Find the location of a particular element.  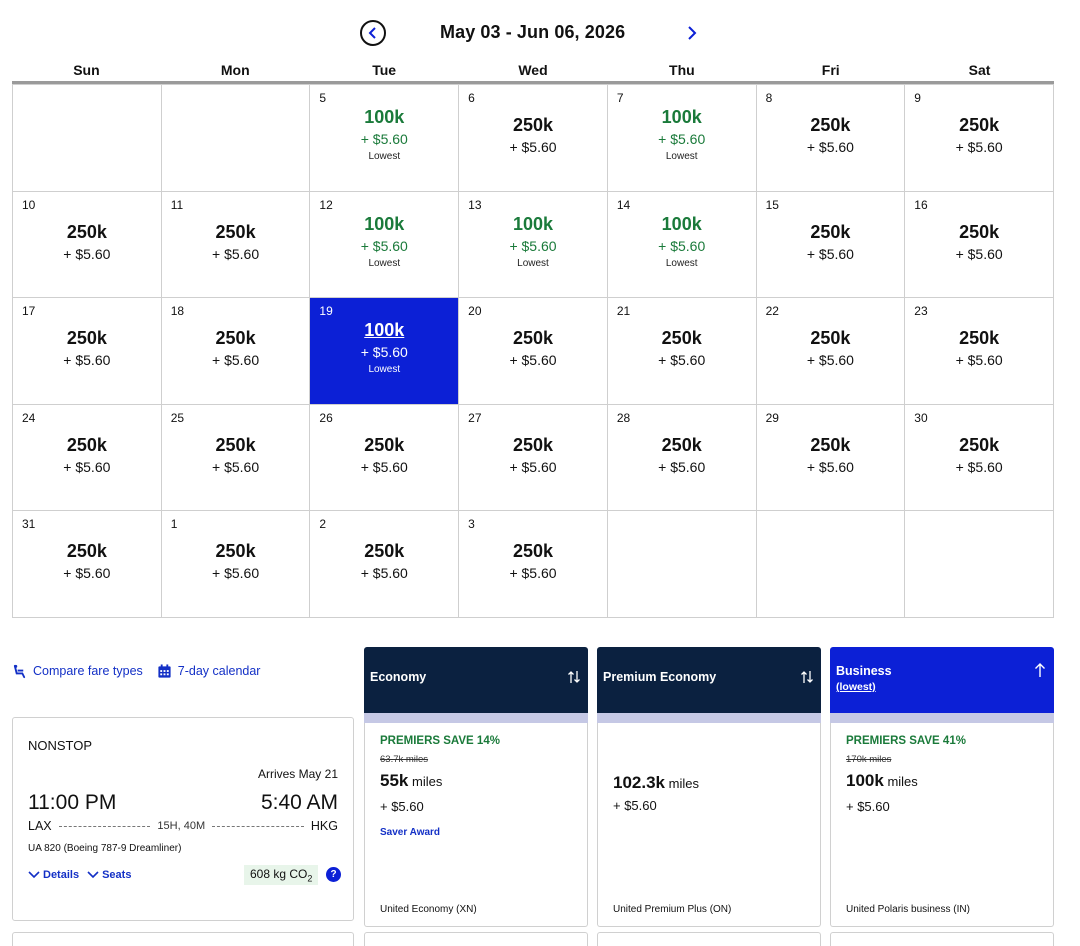

day-number: 20 is located at coordinates (475, 311).